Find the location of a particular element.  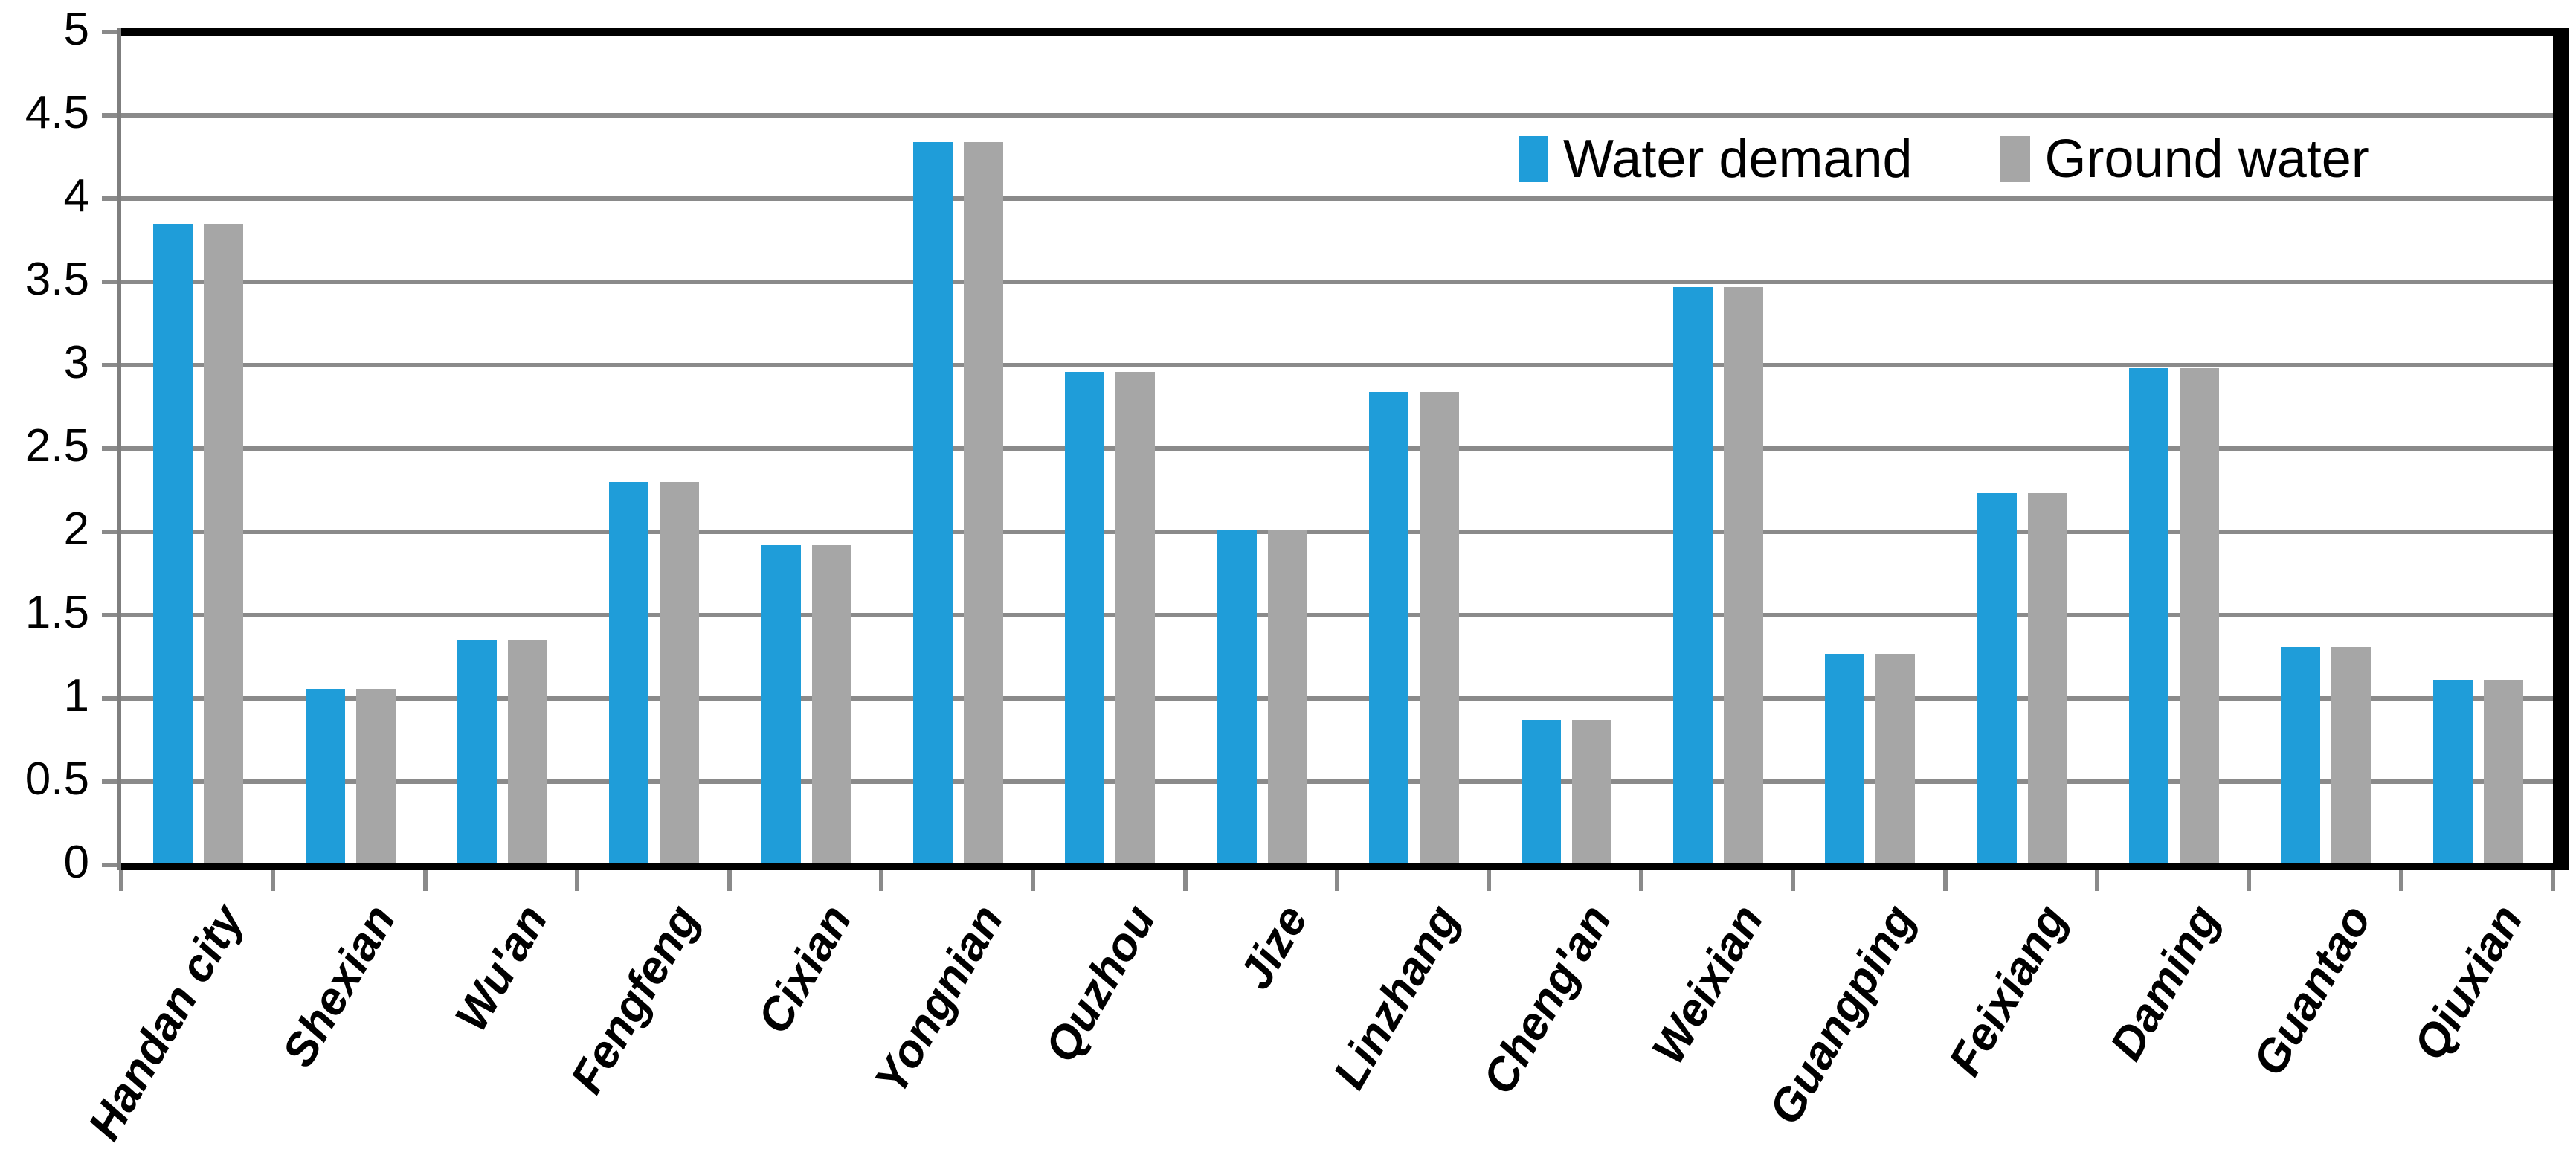

legend-item-ground-water: Ground water is located at coordinates (2184, 159).